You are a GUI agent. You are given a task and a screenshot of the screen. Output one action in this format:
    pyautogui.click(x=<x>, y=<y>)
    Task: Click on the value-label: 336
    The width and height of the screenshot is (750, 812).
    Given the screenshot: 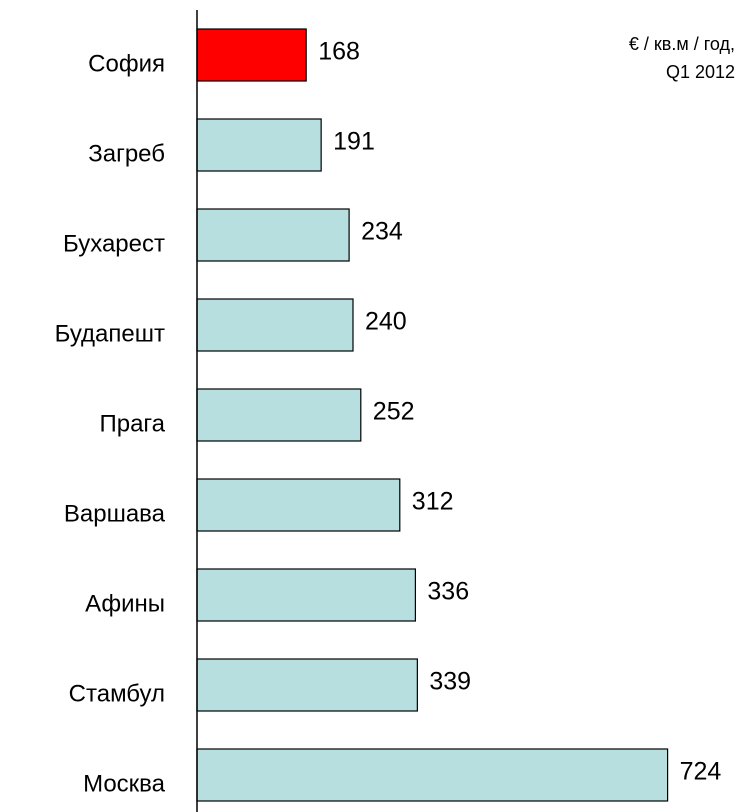 What is the action you would take?
    pyautogui.click(x=448, y=592)
    